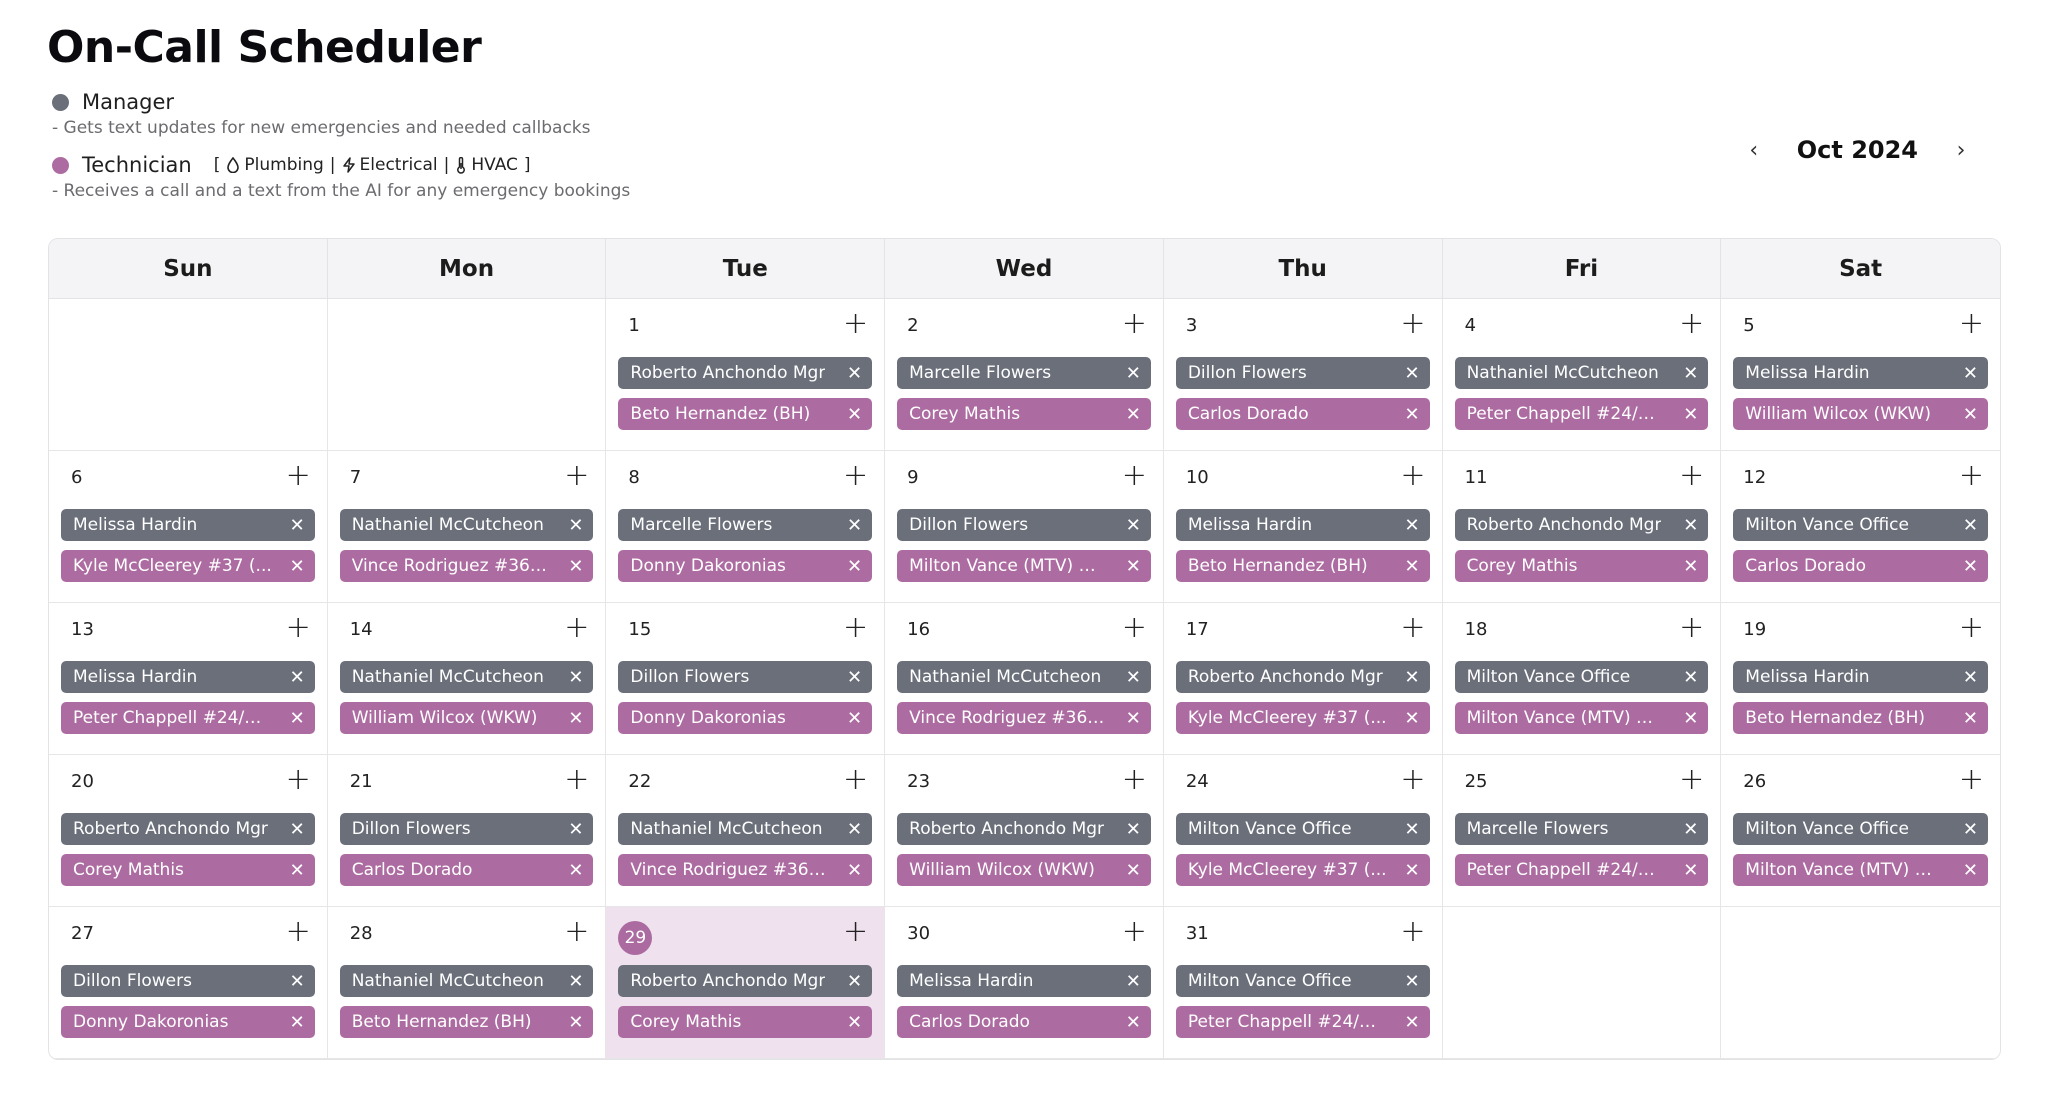 The height and width of the screenshot is (1109, 2048). I want to click on technician-assignment-chip: Milton Vance (MTV) #22 ✕, so click(1860, 870).